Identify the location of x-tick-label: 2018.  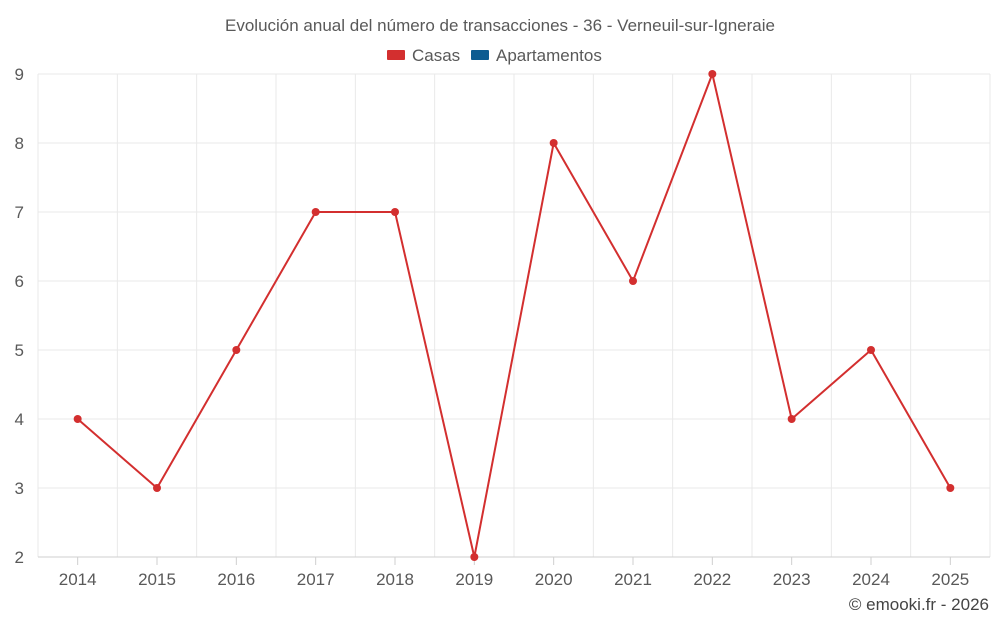
(395, 579).